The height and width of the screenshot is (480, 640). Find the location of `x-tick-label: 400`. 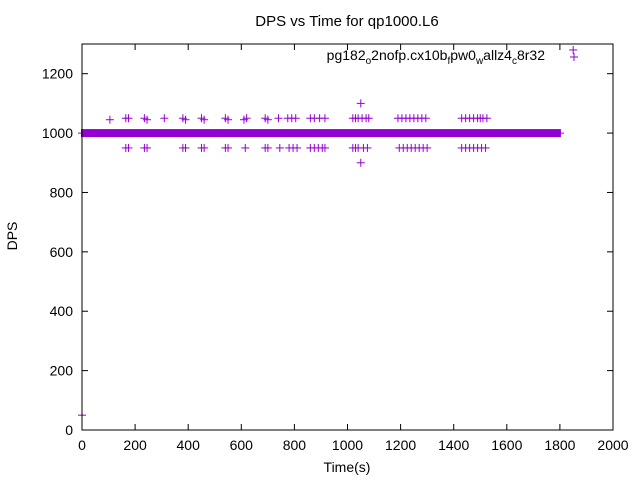

x-tick-label: 400 is located at coordinates (189, 445).